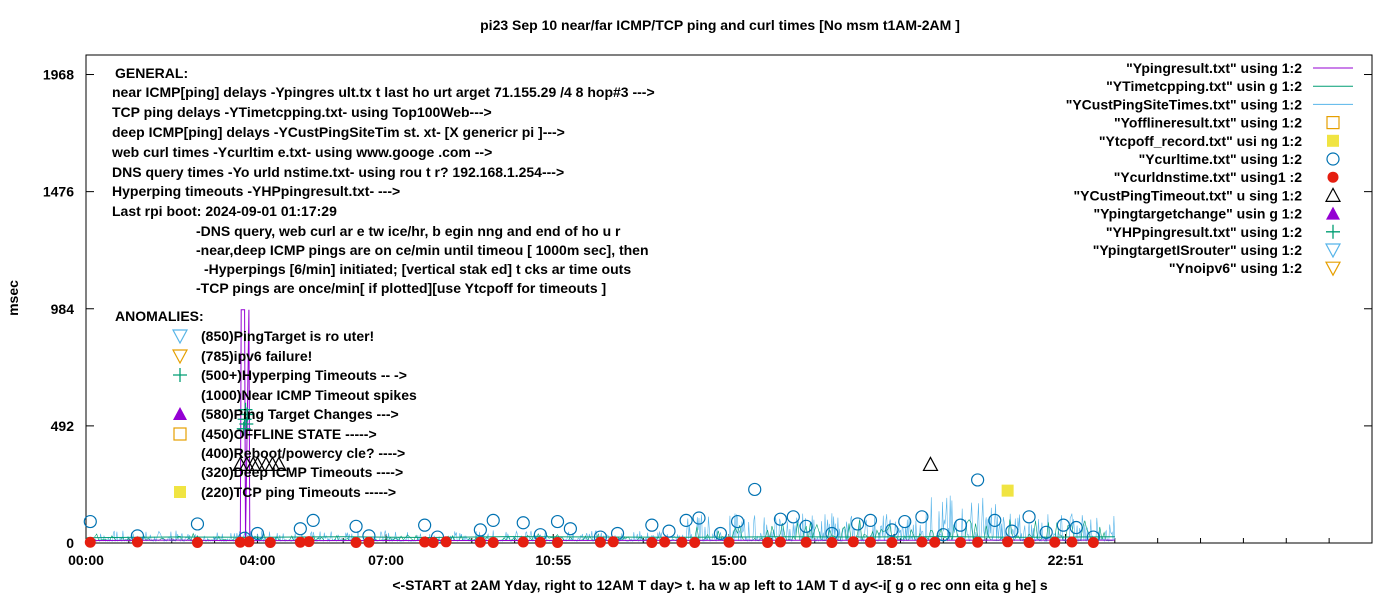 This screenshot has height=600, width=1400. I want to click on anomaly-item: (580)Ping Target Changes --->, so click(300, 414).